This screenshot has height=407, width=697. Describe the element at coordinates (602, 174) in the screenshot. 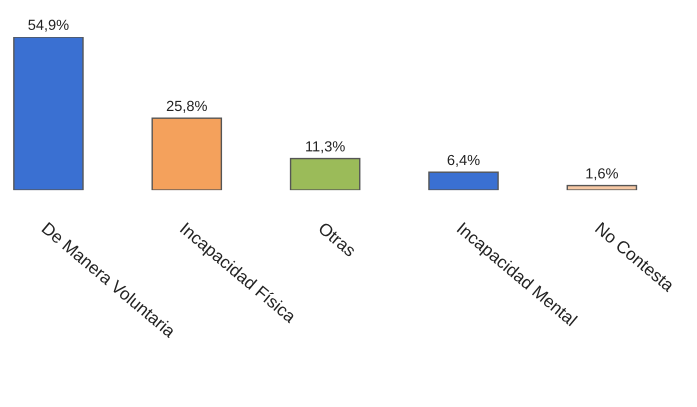

I see `data-label: 1,6%` at that location.